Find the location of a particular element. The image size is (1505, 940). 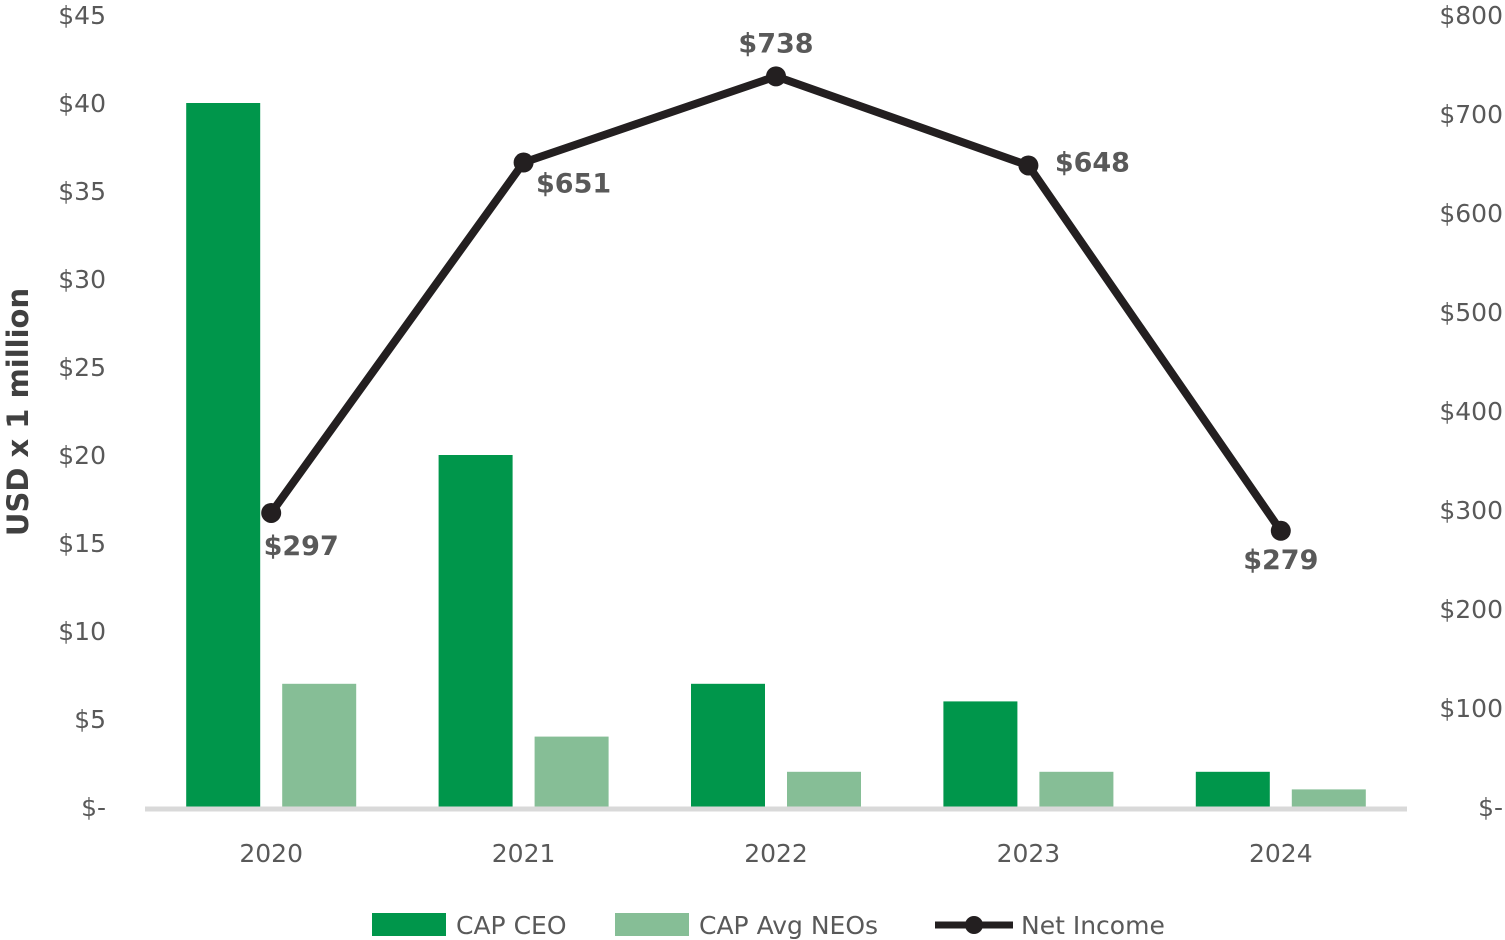

x-tick-label-2024: 2024 is located at coordinates (1281, 853).